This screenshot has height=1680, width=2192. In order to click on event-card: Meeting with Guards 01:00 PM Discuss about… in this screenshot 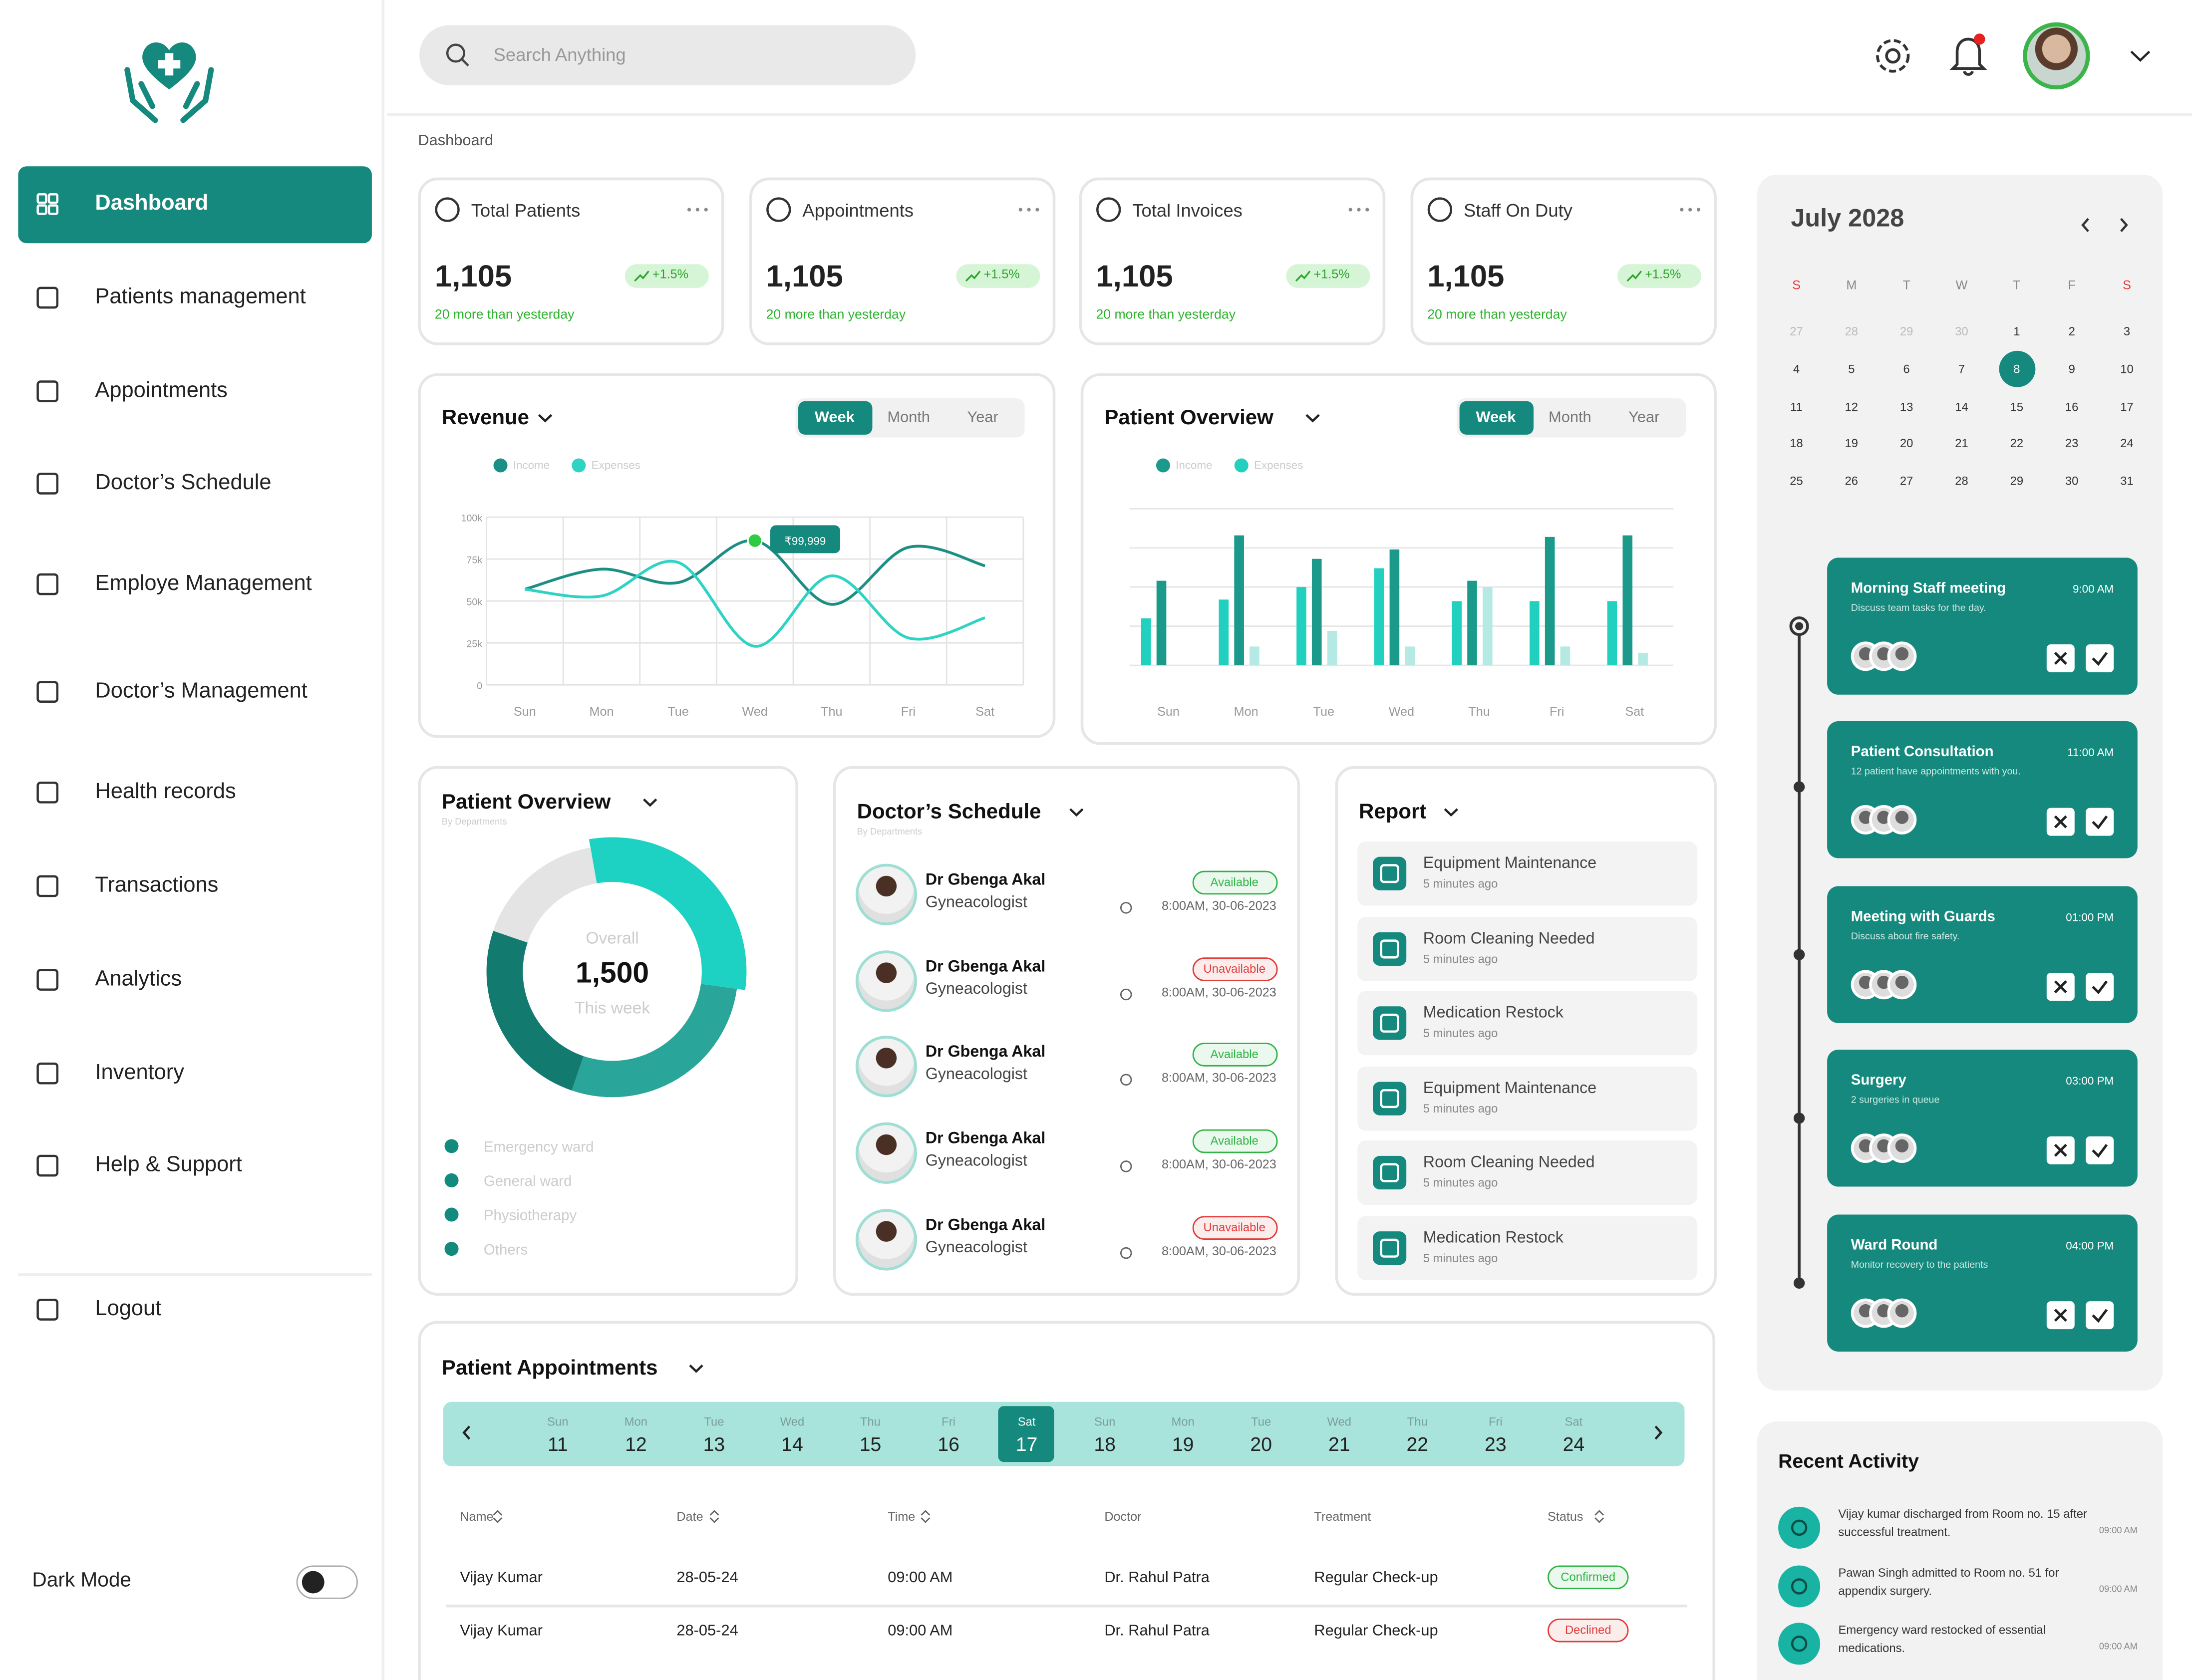, I will do `click(1982, 954)`.